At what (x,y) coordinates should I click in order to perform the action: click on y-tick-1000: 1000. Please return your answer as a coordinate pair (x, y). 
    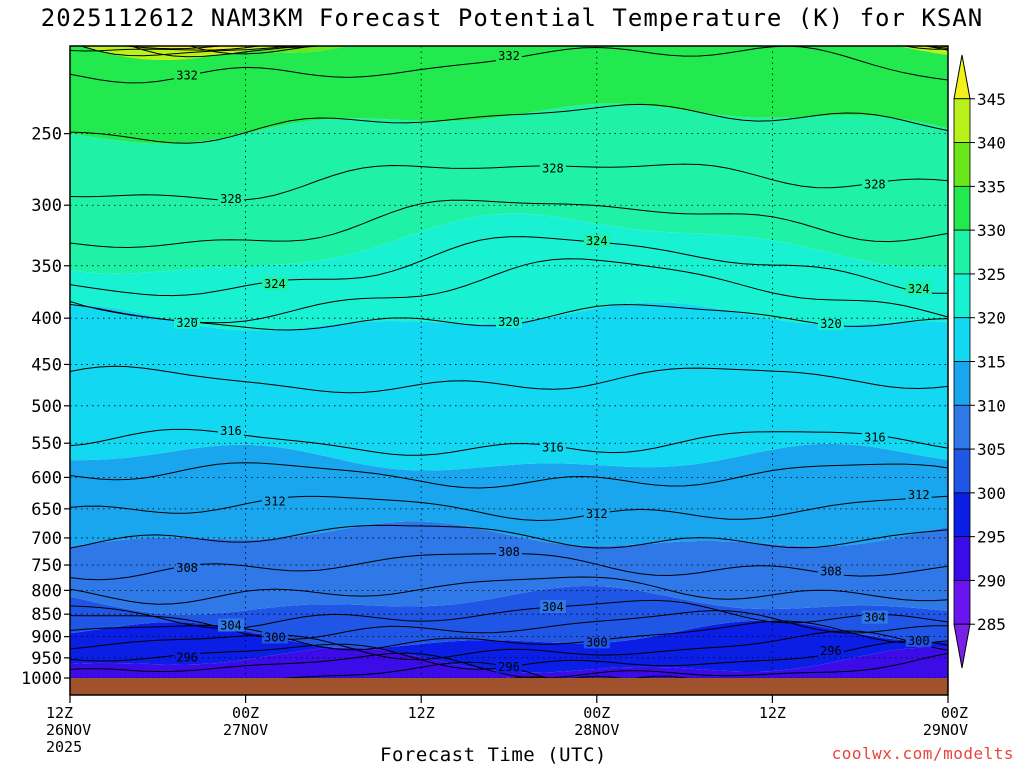
    Looking at the image, I should click on (41, 679).